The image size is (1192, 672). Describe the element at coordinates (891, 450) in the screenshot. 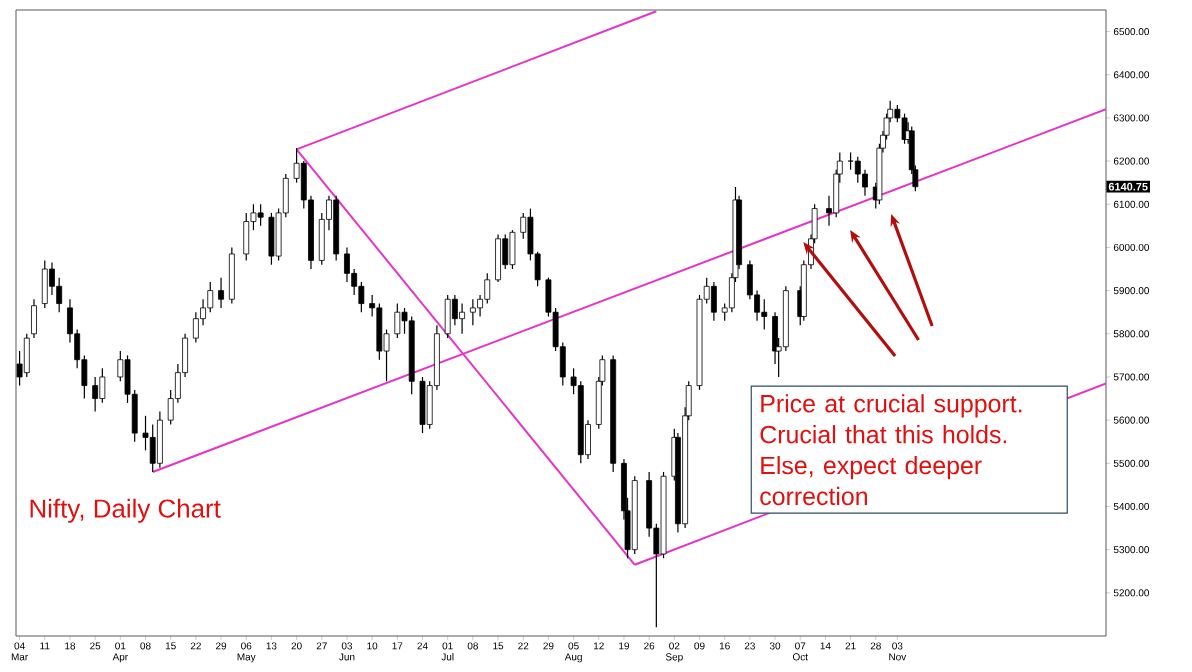

I see `annotation: Price at crucial support. Crucial that this holds. Else, expect deeper correction` at that location.